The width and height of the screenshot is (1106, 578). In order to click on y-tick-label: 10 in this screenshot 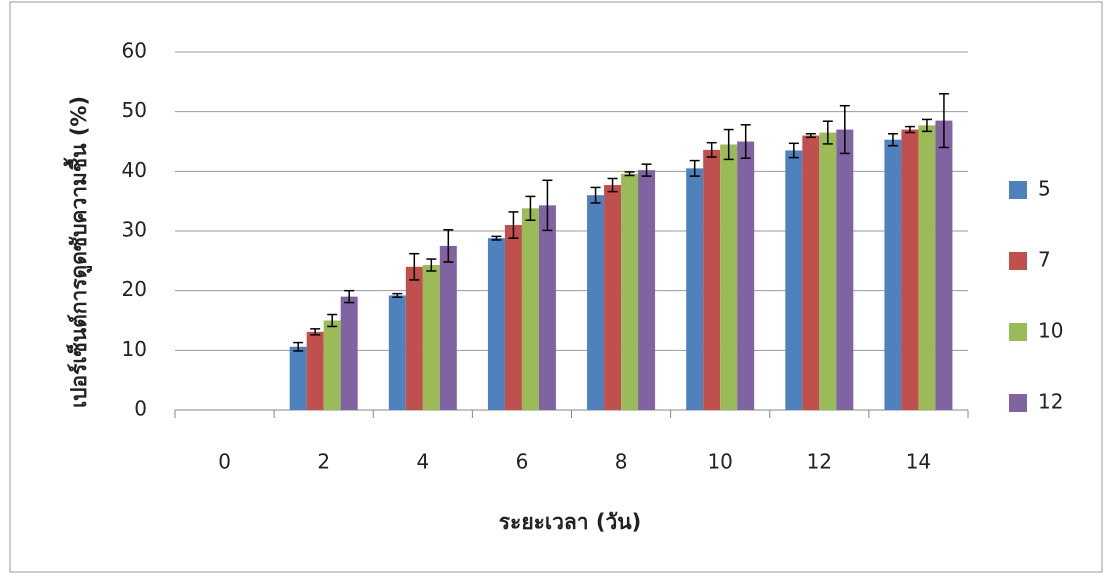, I will do `click(134, 349)`.